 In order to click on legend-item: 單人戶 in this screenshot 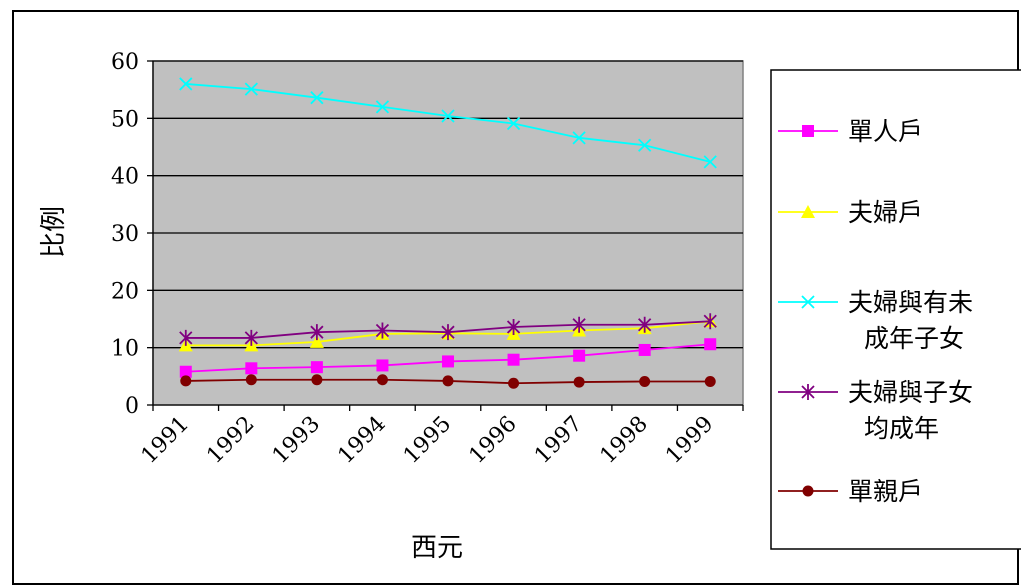, I will do `click(850, 131)`.